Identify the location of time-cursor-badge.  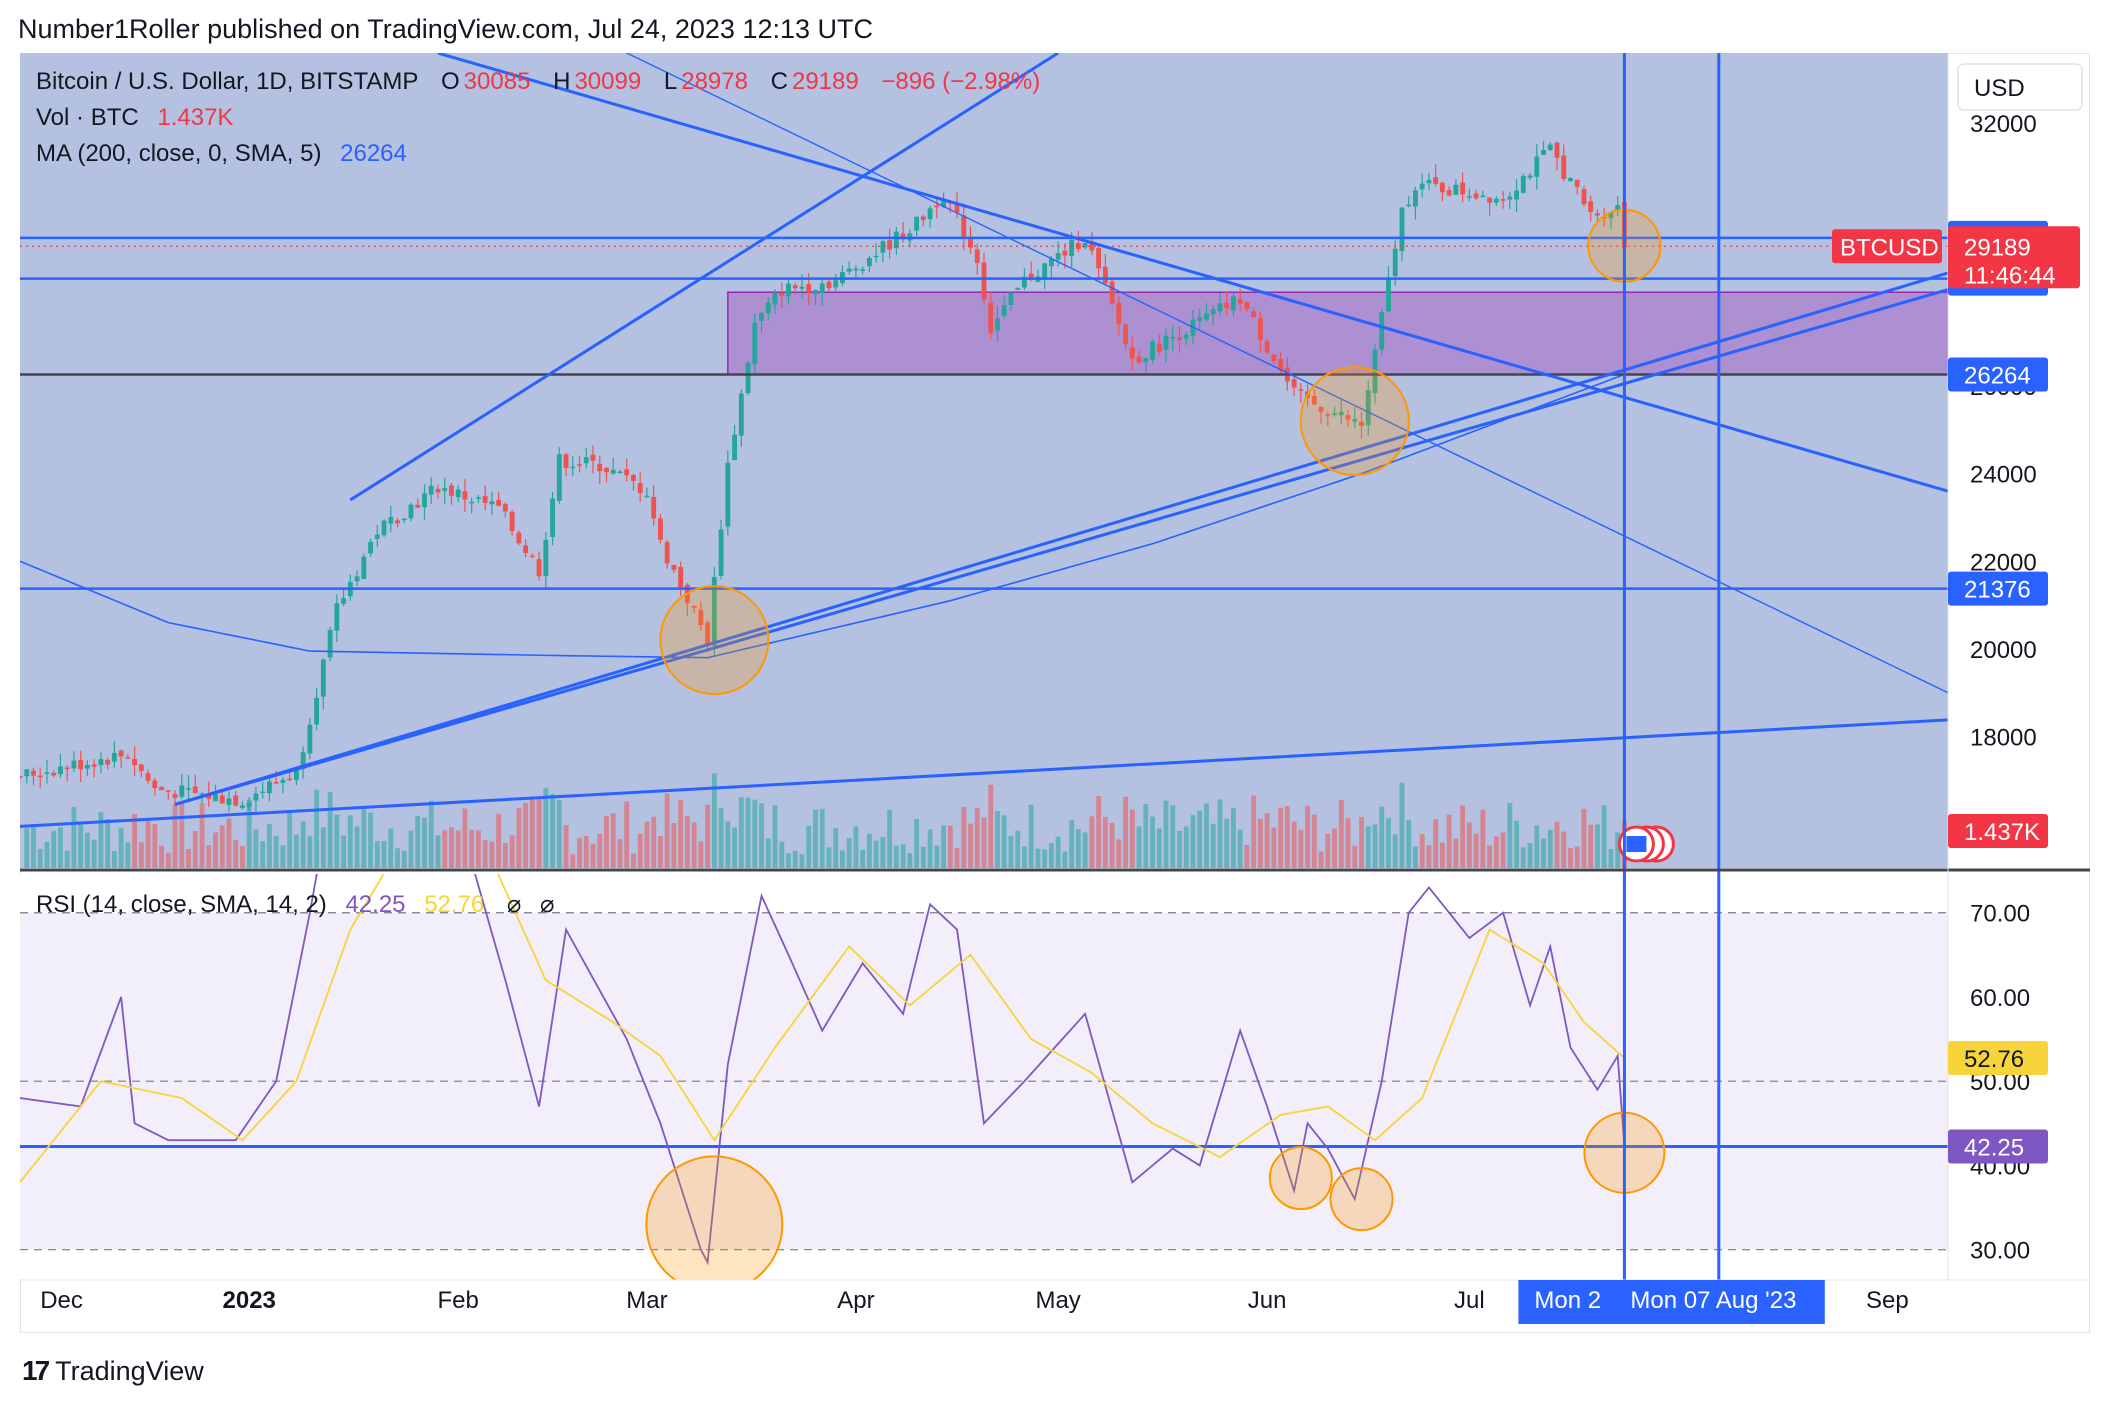
(1671, 1302).